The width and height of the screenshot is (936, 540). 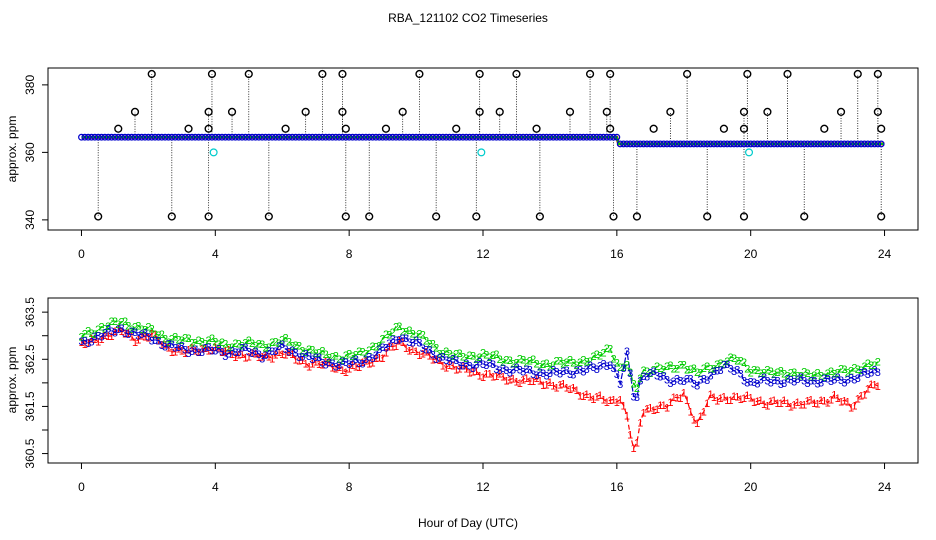 I want to click on bottom-x-tick-label: 16, so click(x=617, y=487).